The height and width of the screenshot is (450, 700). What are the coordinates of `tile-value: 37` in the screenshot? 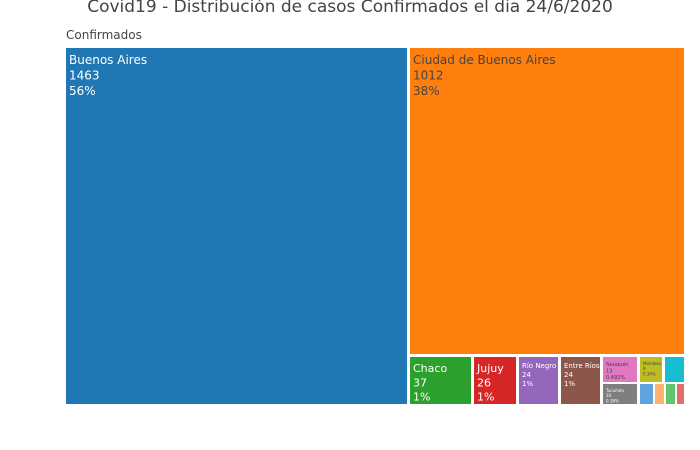 It's located at (420, 382).